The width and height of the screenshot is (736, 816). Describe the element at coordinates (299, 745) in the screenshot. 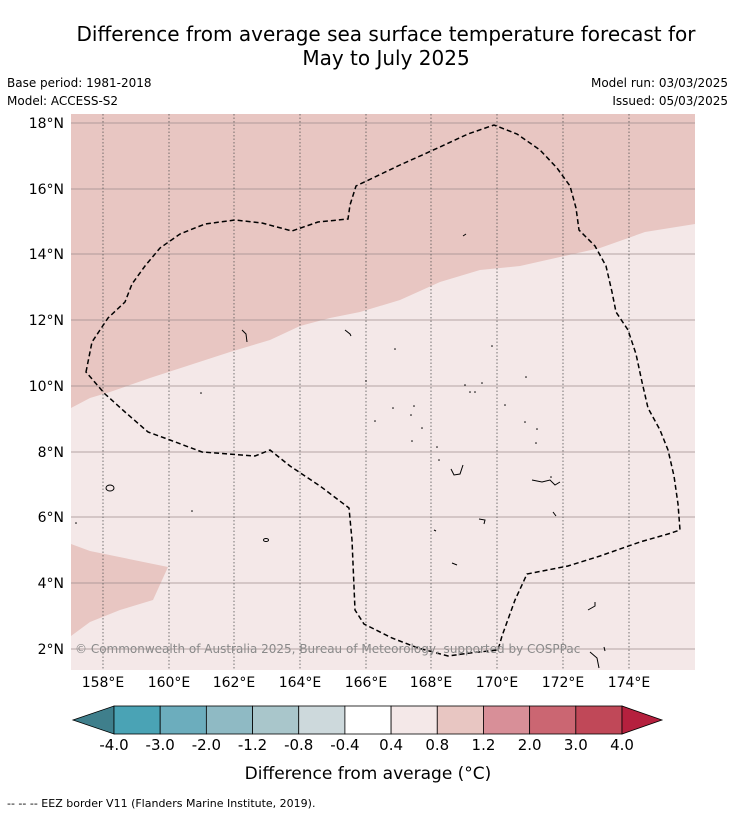

I see `colorbar-tick-label: -0.8` at that location.